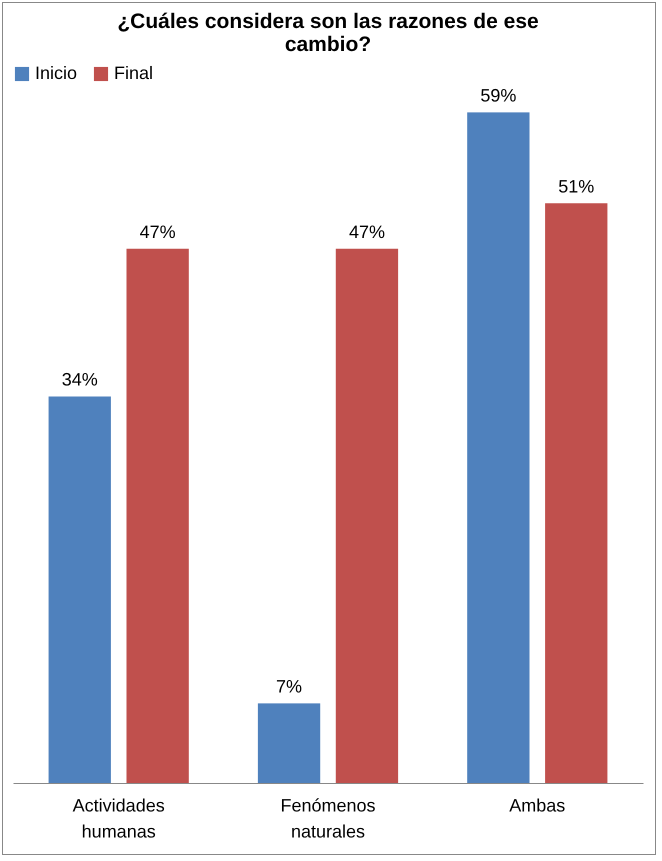 The height and width of the screenshot is (861, 662). What do you see at coordinates (134, 73) in the screenshot?
I see `legend-label: Final` at bounding box center [134, 73].